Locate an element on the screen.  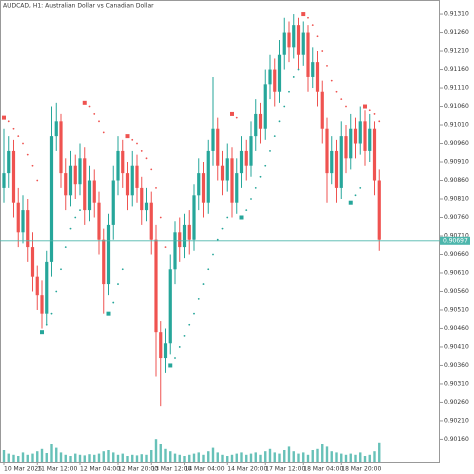
y-tick-label: 0.90310 is located at coordinates (456, 383).